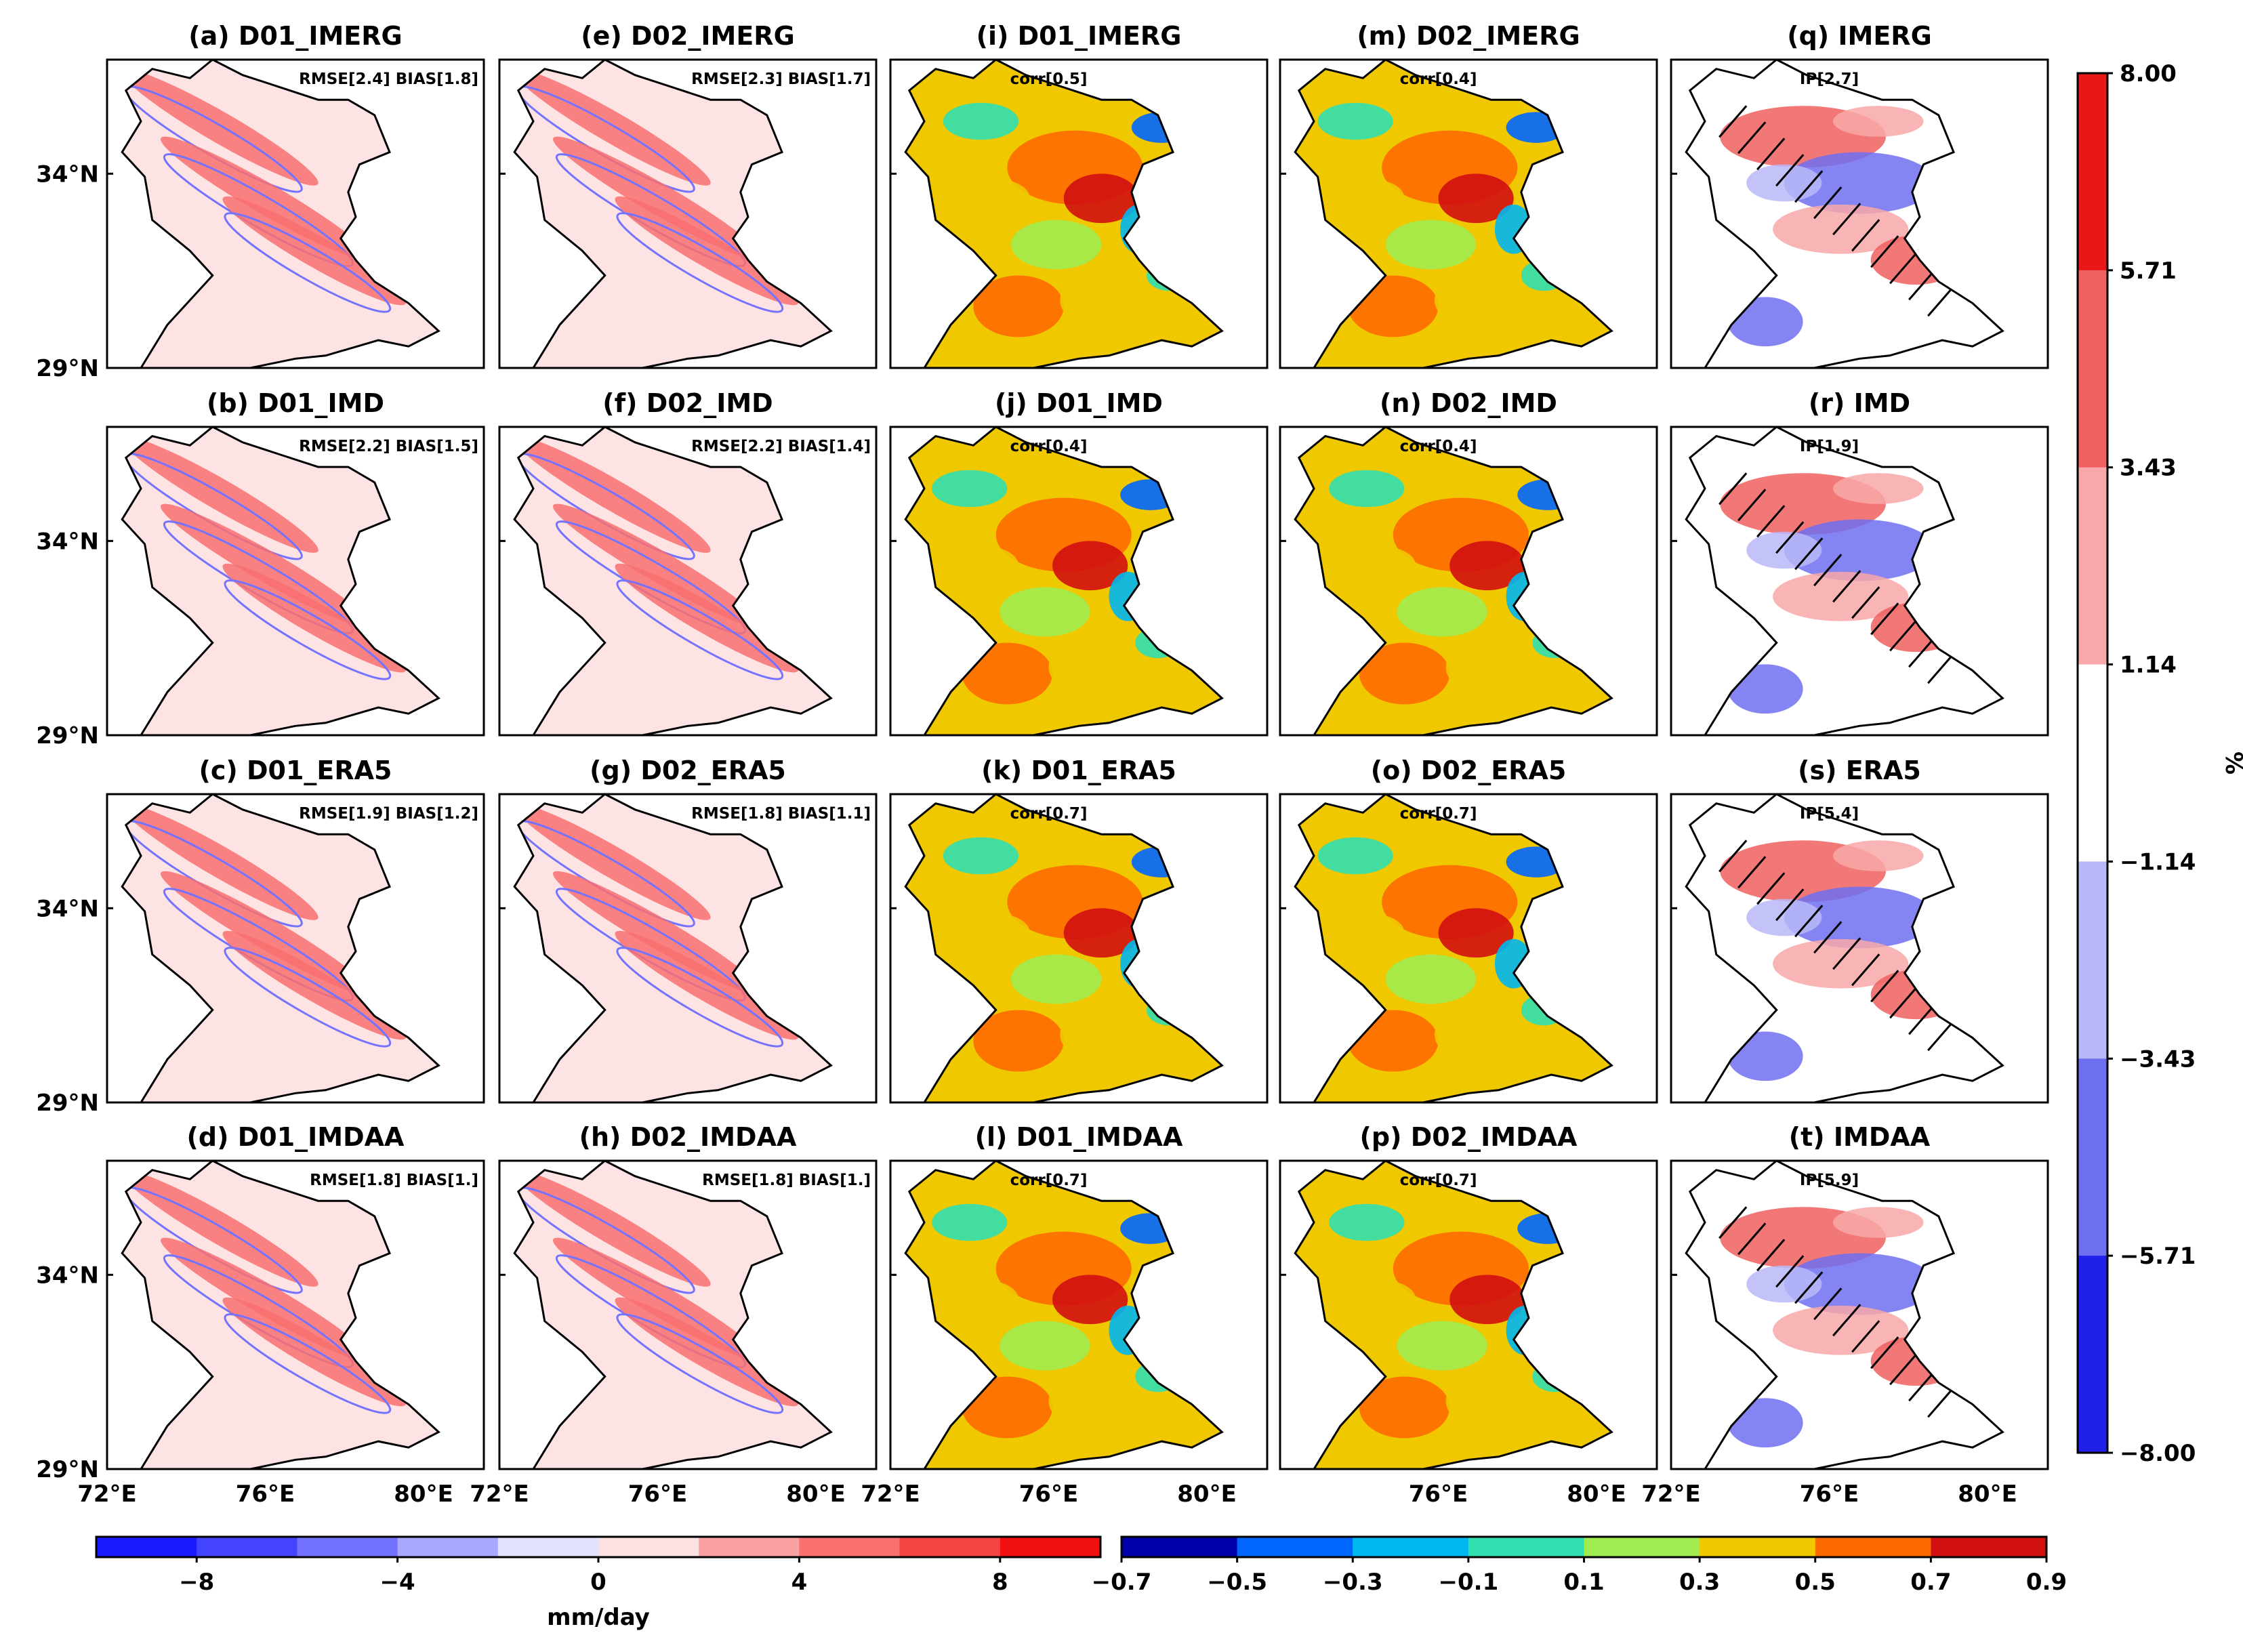 This screenshot has width=2243, height=1652. I want to click on panel-2-2: (k) D01_ERA5 corr[0.7], so click(1079, 930).